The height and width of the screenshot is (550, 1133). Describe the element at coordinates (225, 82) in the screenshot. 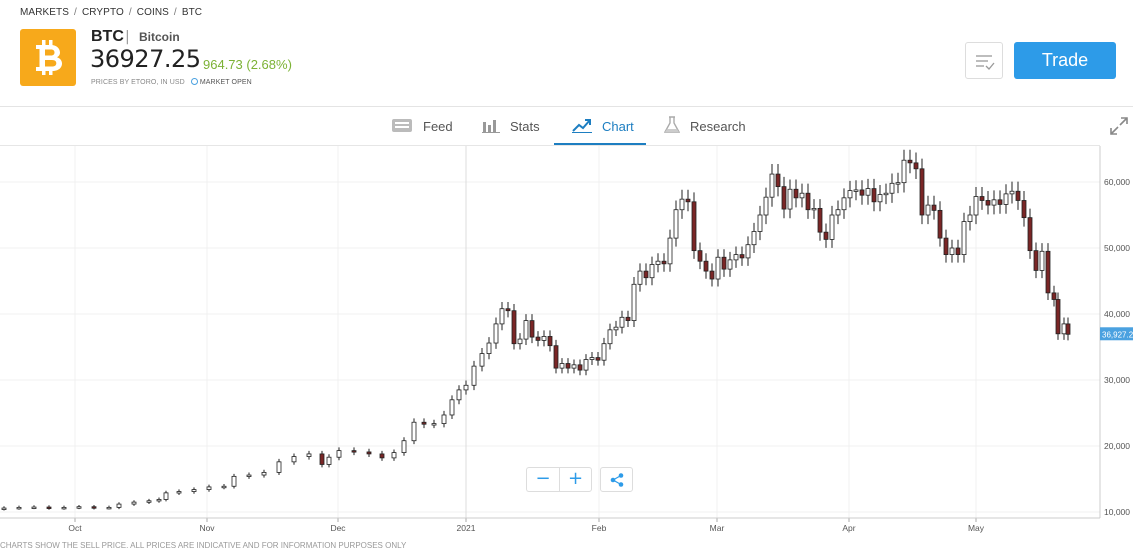

I see `market-status: MARKET OPEN` at that location.